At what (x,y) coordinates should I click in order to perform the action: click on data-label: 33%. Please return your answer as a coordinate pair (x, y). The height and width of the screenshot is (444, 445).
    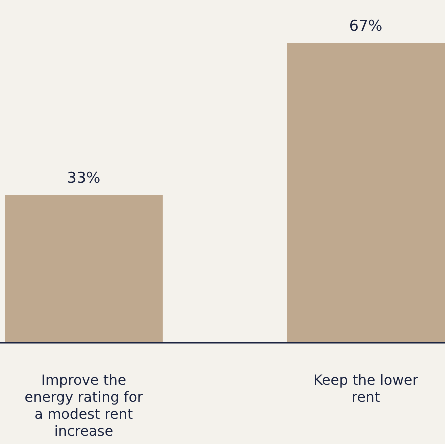
    Looking at the image, I should click on (84, 178).